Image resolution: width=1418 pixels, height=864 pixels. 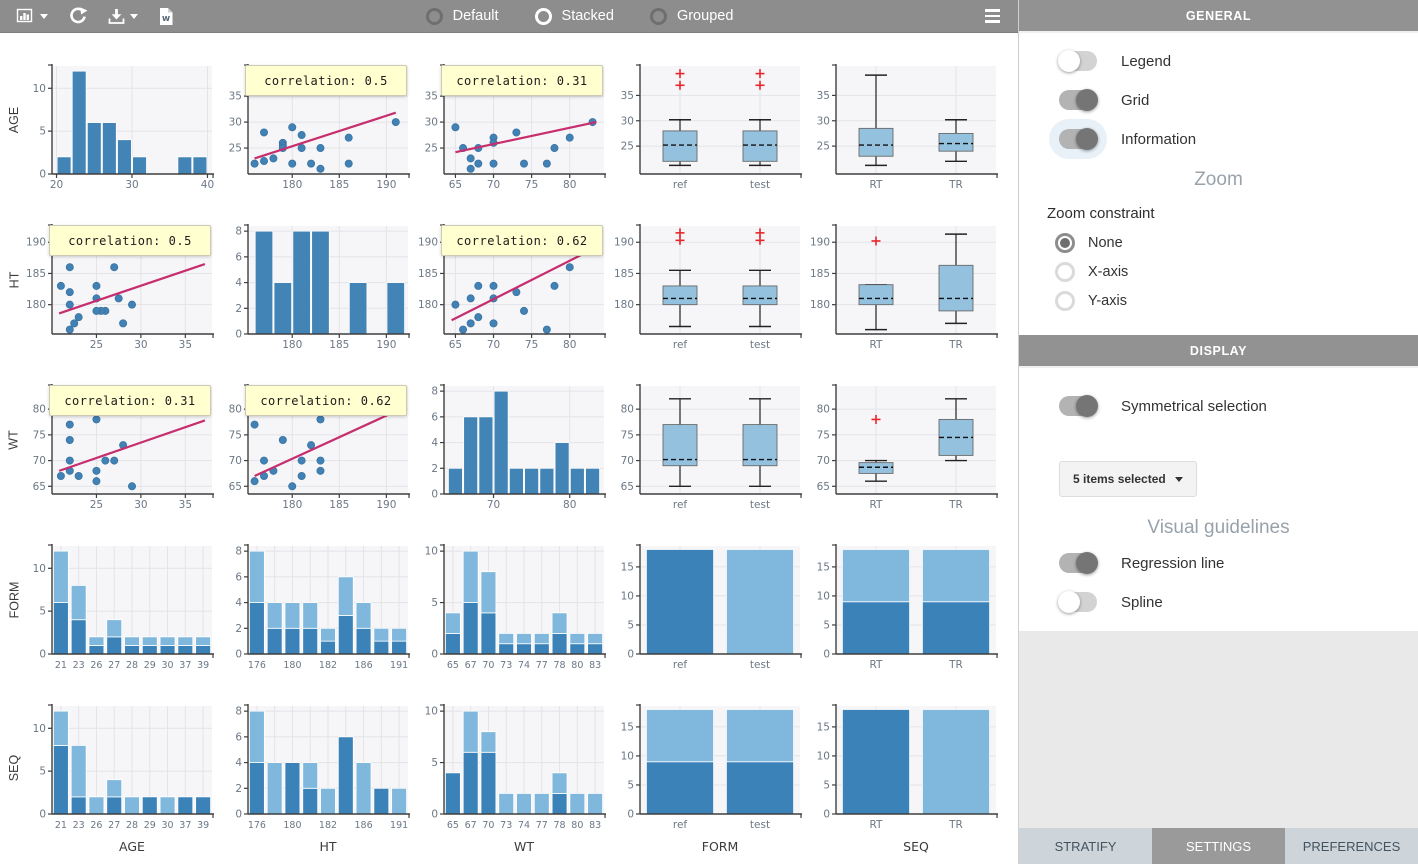 What do you see at coordinates (823, 596) in the screenshot?
I see `svg-text: 10` at bounding box center [823, 596].